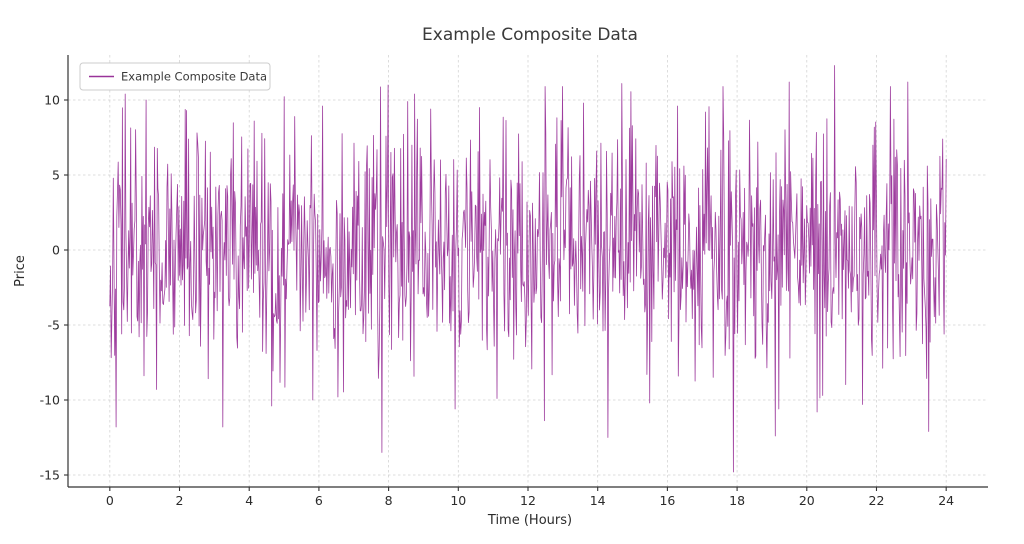  What do you see at coordinates (530, 35) in the screenshot?
I see `chart-title: Example Composite Data` at bounding box center [530, 35].